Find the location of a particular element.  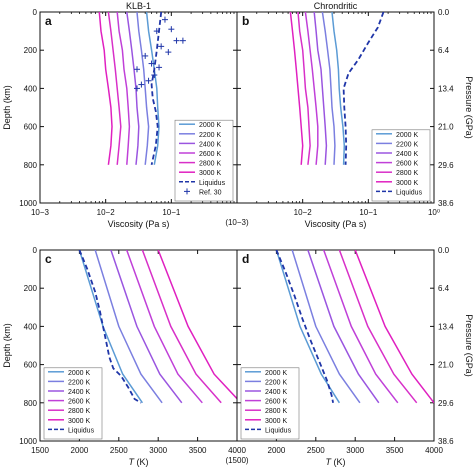

panel-d-plot-area is located at coordinates (354, 327).